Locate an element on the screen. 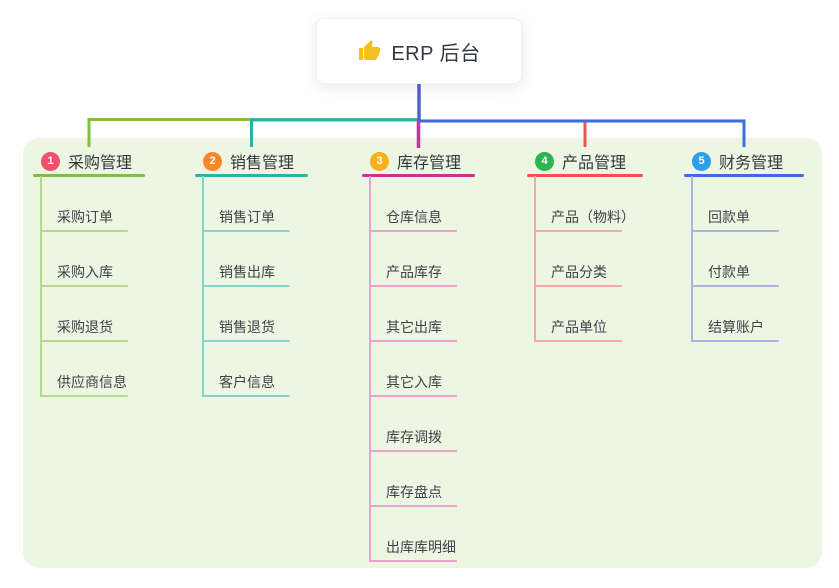 The image size is (839, 588). branch-heading-label: 采购管理 is located at coordinates (100, 163).